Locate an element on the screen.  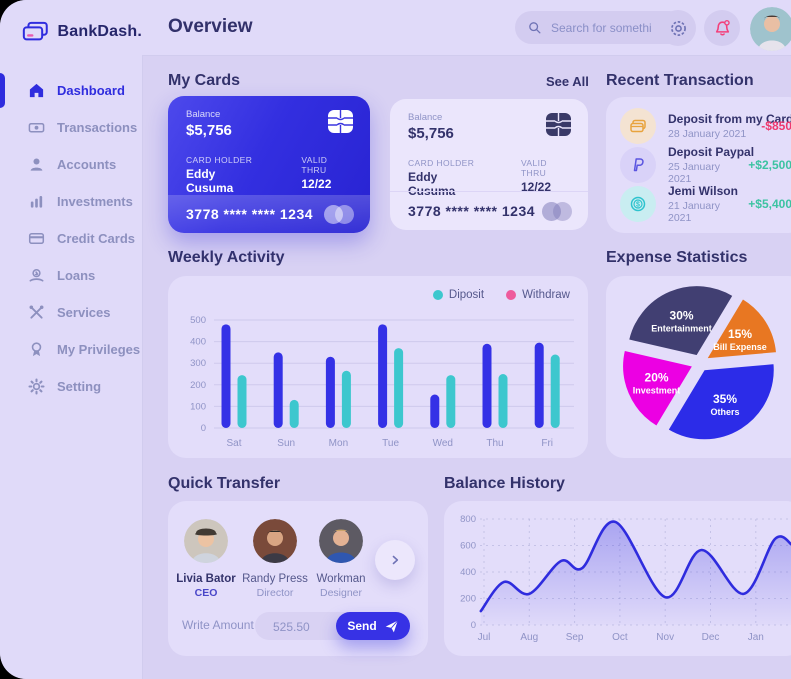
contact-role: CEO is located at coordinates (206, 593).